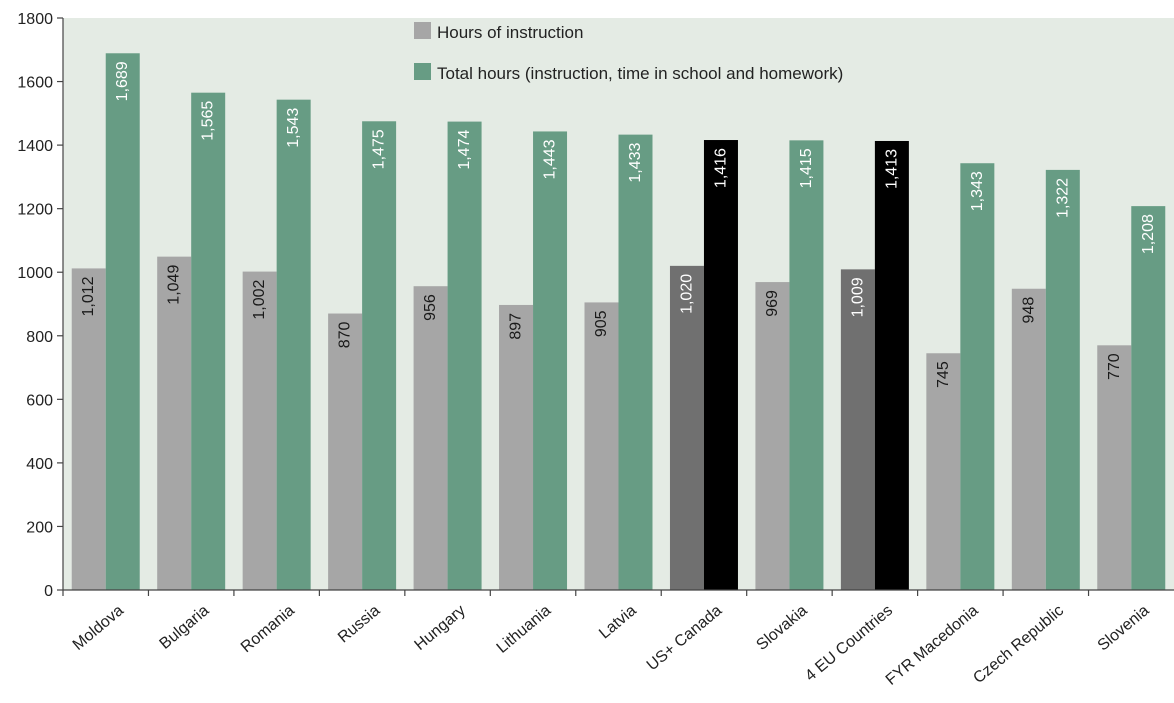  What do you see at coordinates (88, 429) in the screenshot?
I see `bar-instruction-moldova` at bounding box center [88, 429].